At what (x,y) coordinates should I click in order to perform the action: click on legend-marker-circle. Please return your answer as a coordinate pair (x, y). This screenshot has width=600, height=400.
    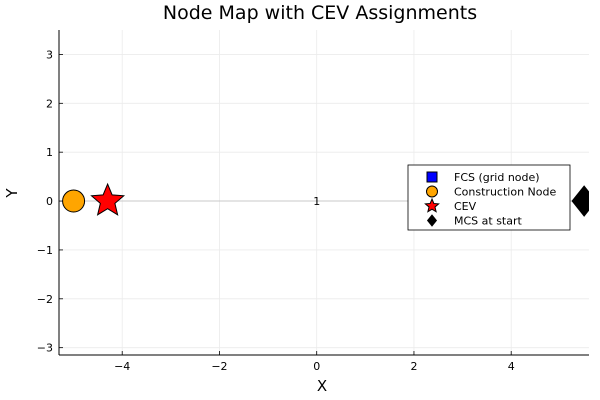
    Looking at the image, I should click on (432, 191).